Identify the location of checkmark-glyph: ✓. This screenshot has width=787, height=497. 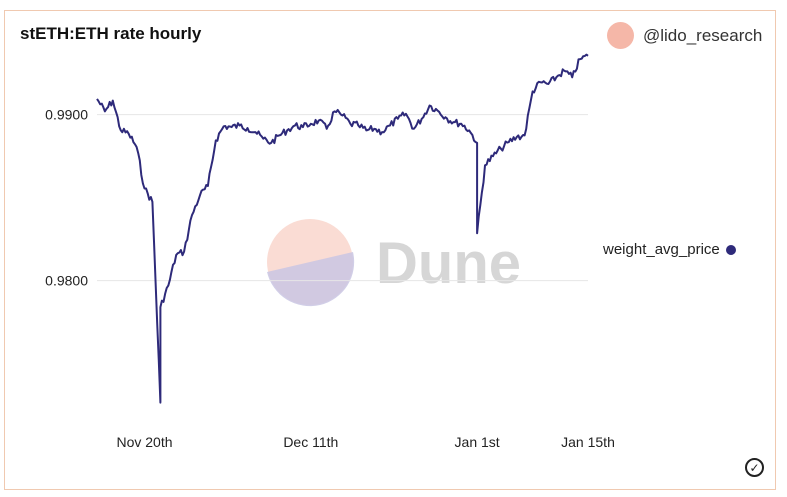
(754, 467).